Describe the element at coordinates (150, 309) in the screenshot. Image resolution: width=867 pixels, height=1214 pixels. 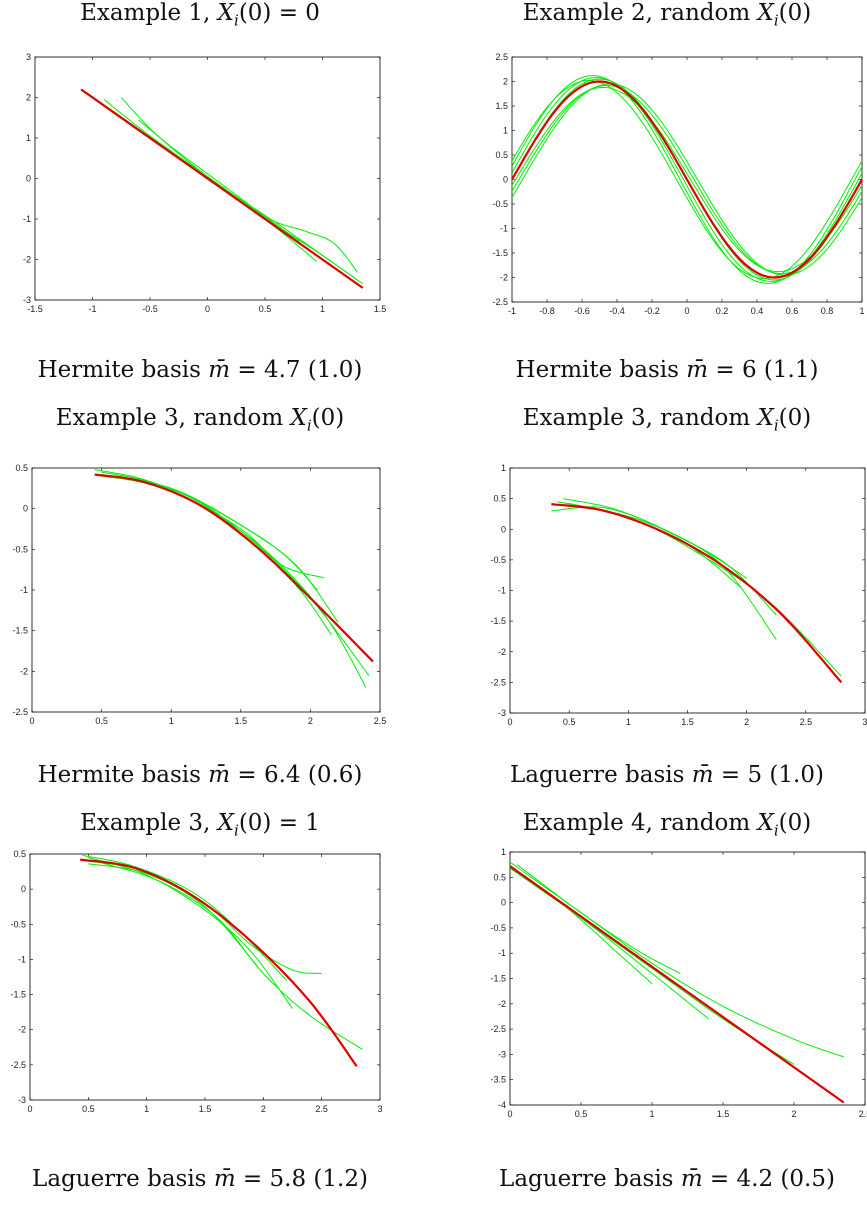
I see `x-tick-label: -0.5` at that location.